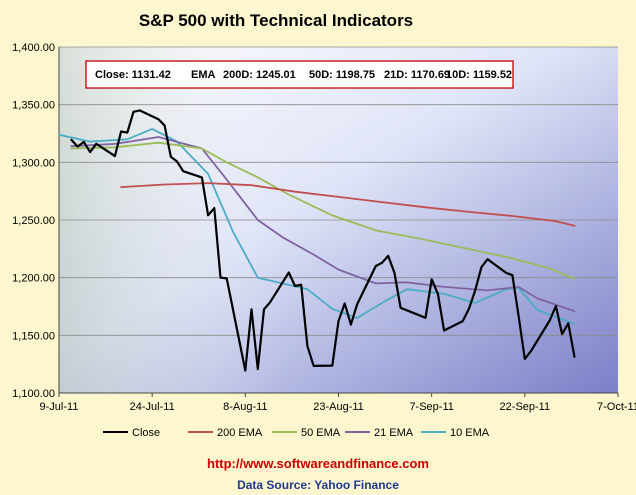 The height and width of the screenshot is (495, 636). I want to click on y-tick-label: 1,350.00, so click(33, 106).